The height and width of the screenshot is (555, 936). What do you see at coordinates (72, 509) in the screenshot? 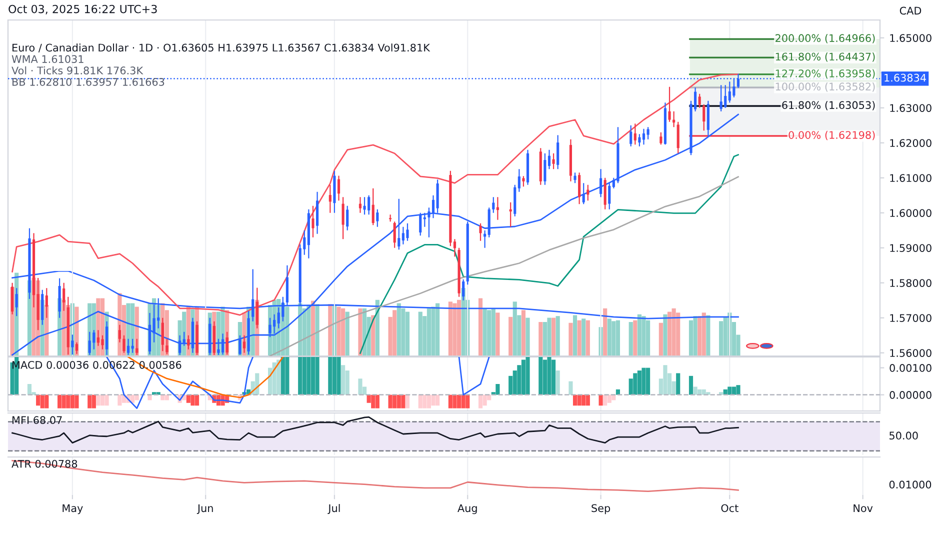
I see `x-tick-label: May` at bounding box center [72, 509].